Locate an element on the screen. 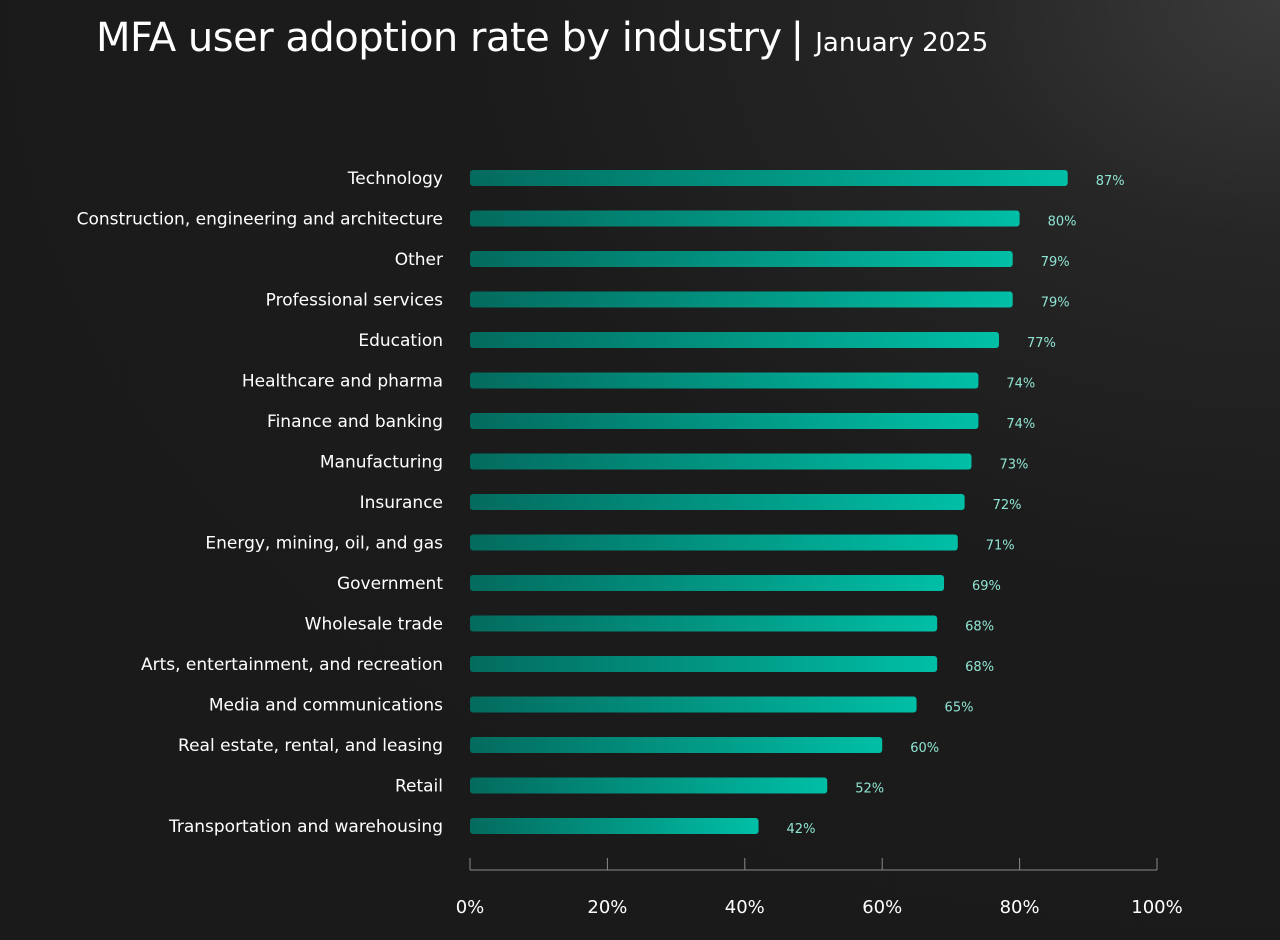  category-label: Arts, entertainment, and recreation is located at coordinates (292, 665).